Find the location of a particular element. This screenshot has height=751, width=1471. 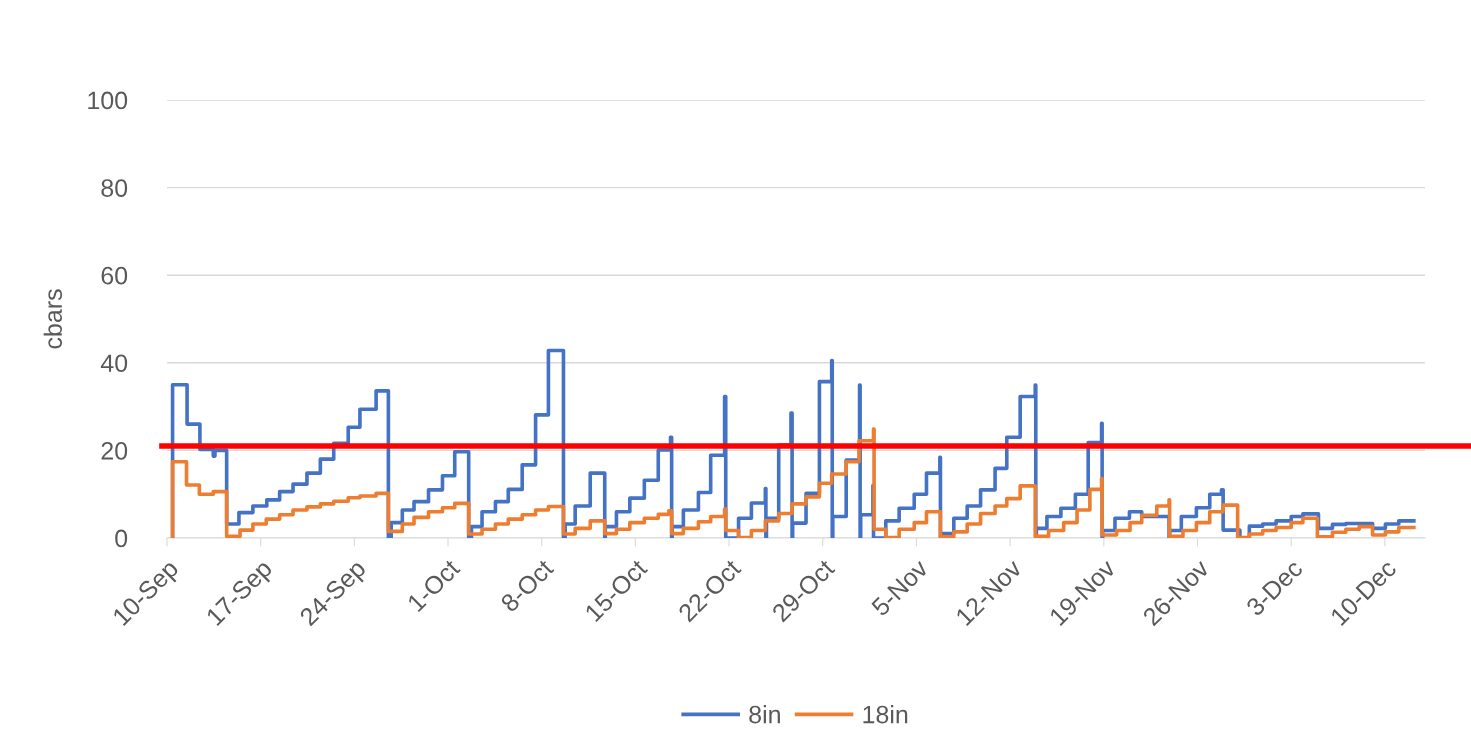

y-tick-label: 40 is located at coordinates (114, 363).